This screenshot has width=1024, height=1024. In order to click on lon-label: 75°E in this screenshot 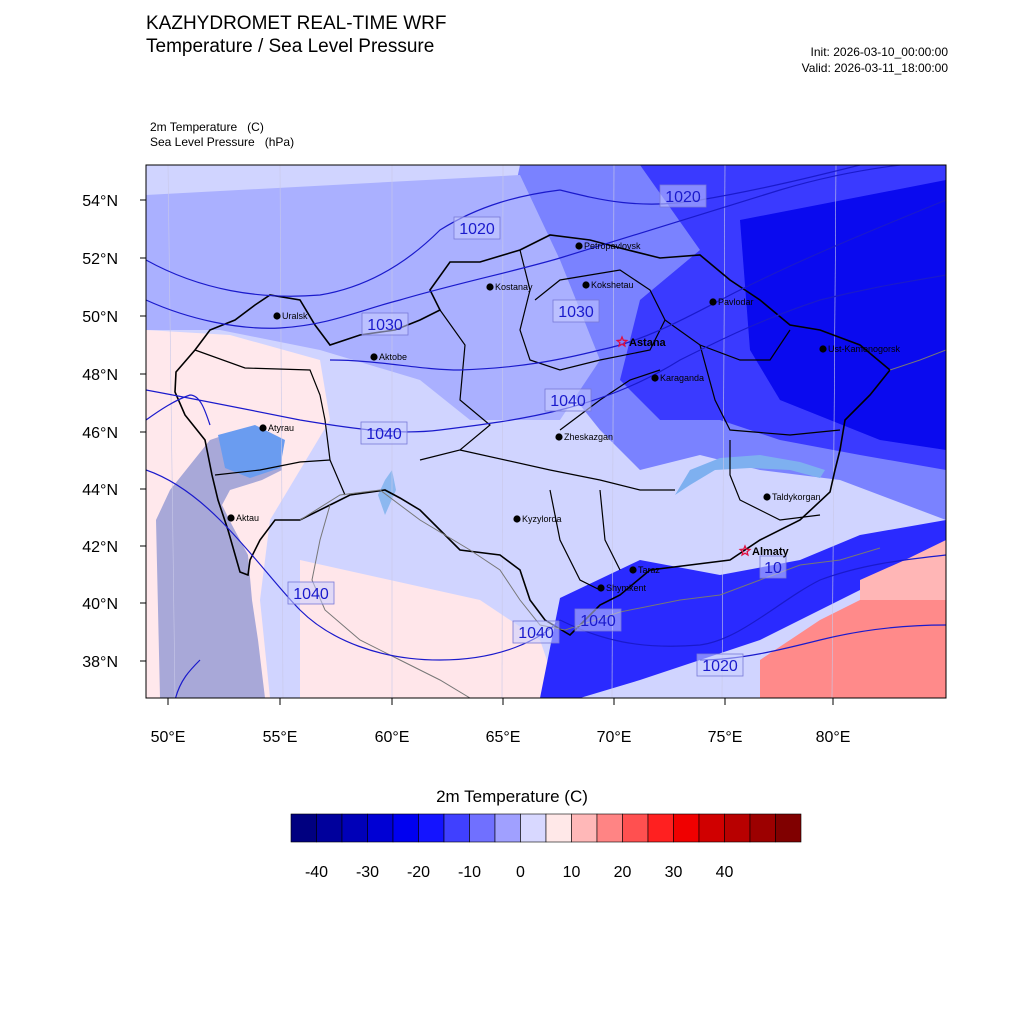, I will do `click(725, 737)`.